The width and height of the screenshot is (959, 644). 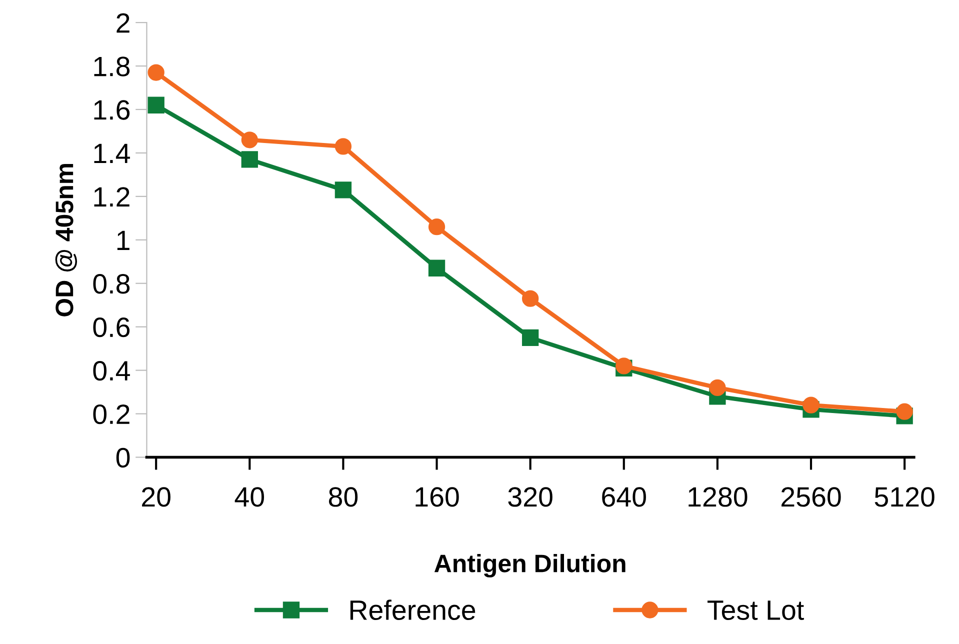 I want to click on x-tick-label: 20, so click(x=156, y=497).